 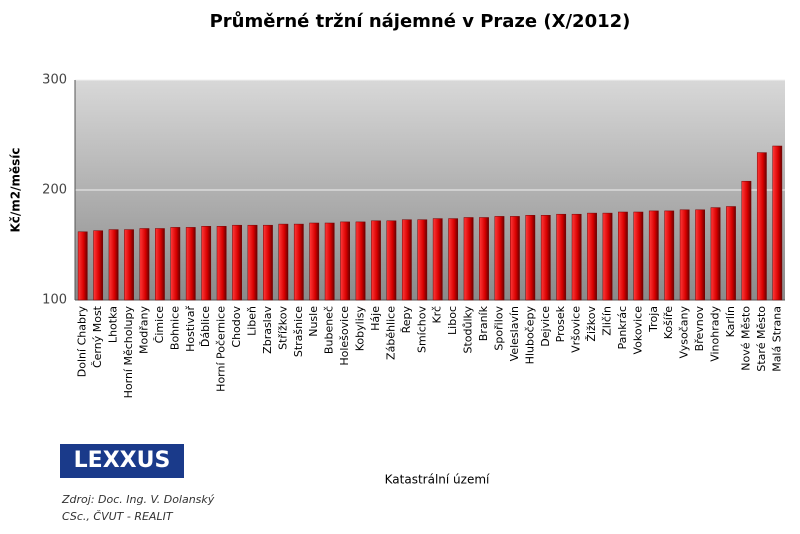 What do you see at coordinates (360, 329) in the screenshot?
I see `x-tick-label: Kobylisy` at bounding box center [360, 329].